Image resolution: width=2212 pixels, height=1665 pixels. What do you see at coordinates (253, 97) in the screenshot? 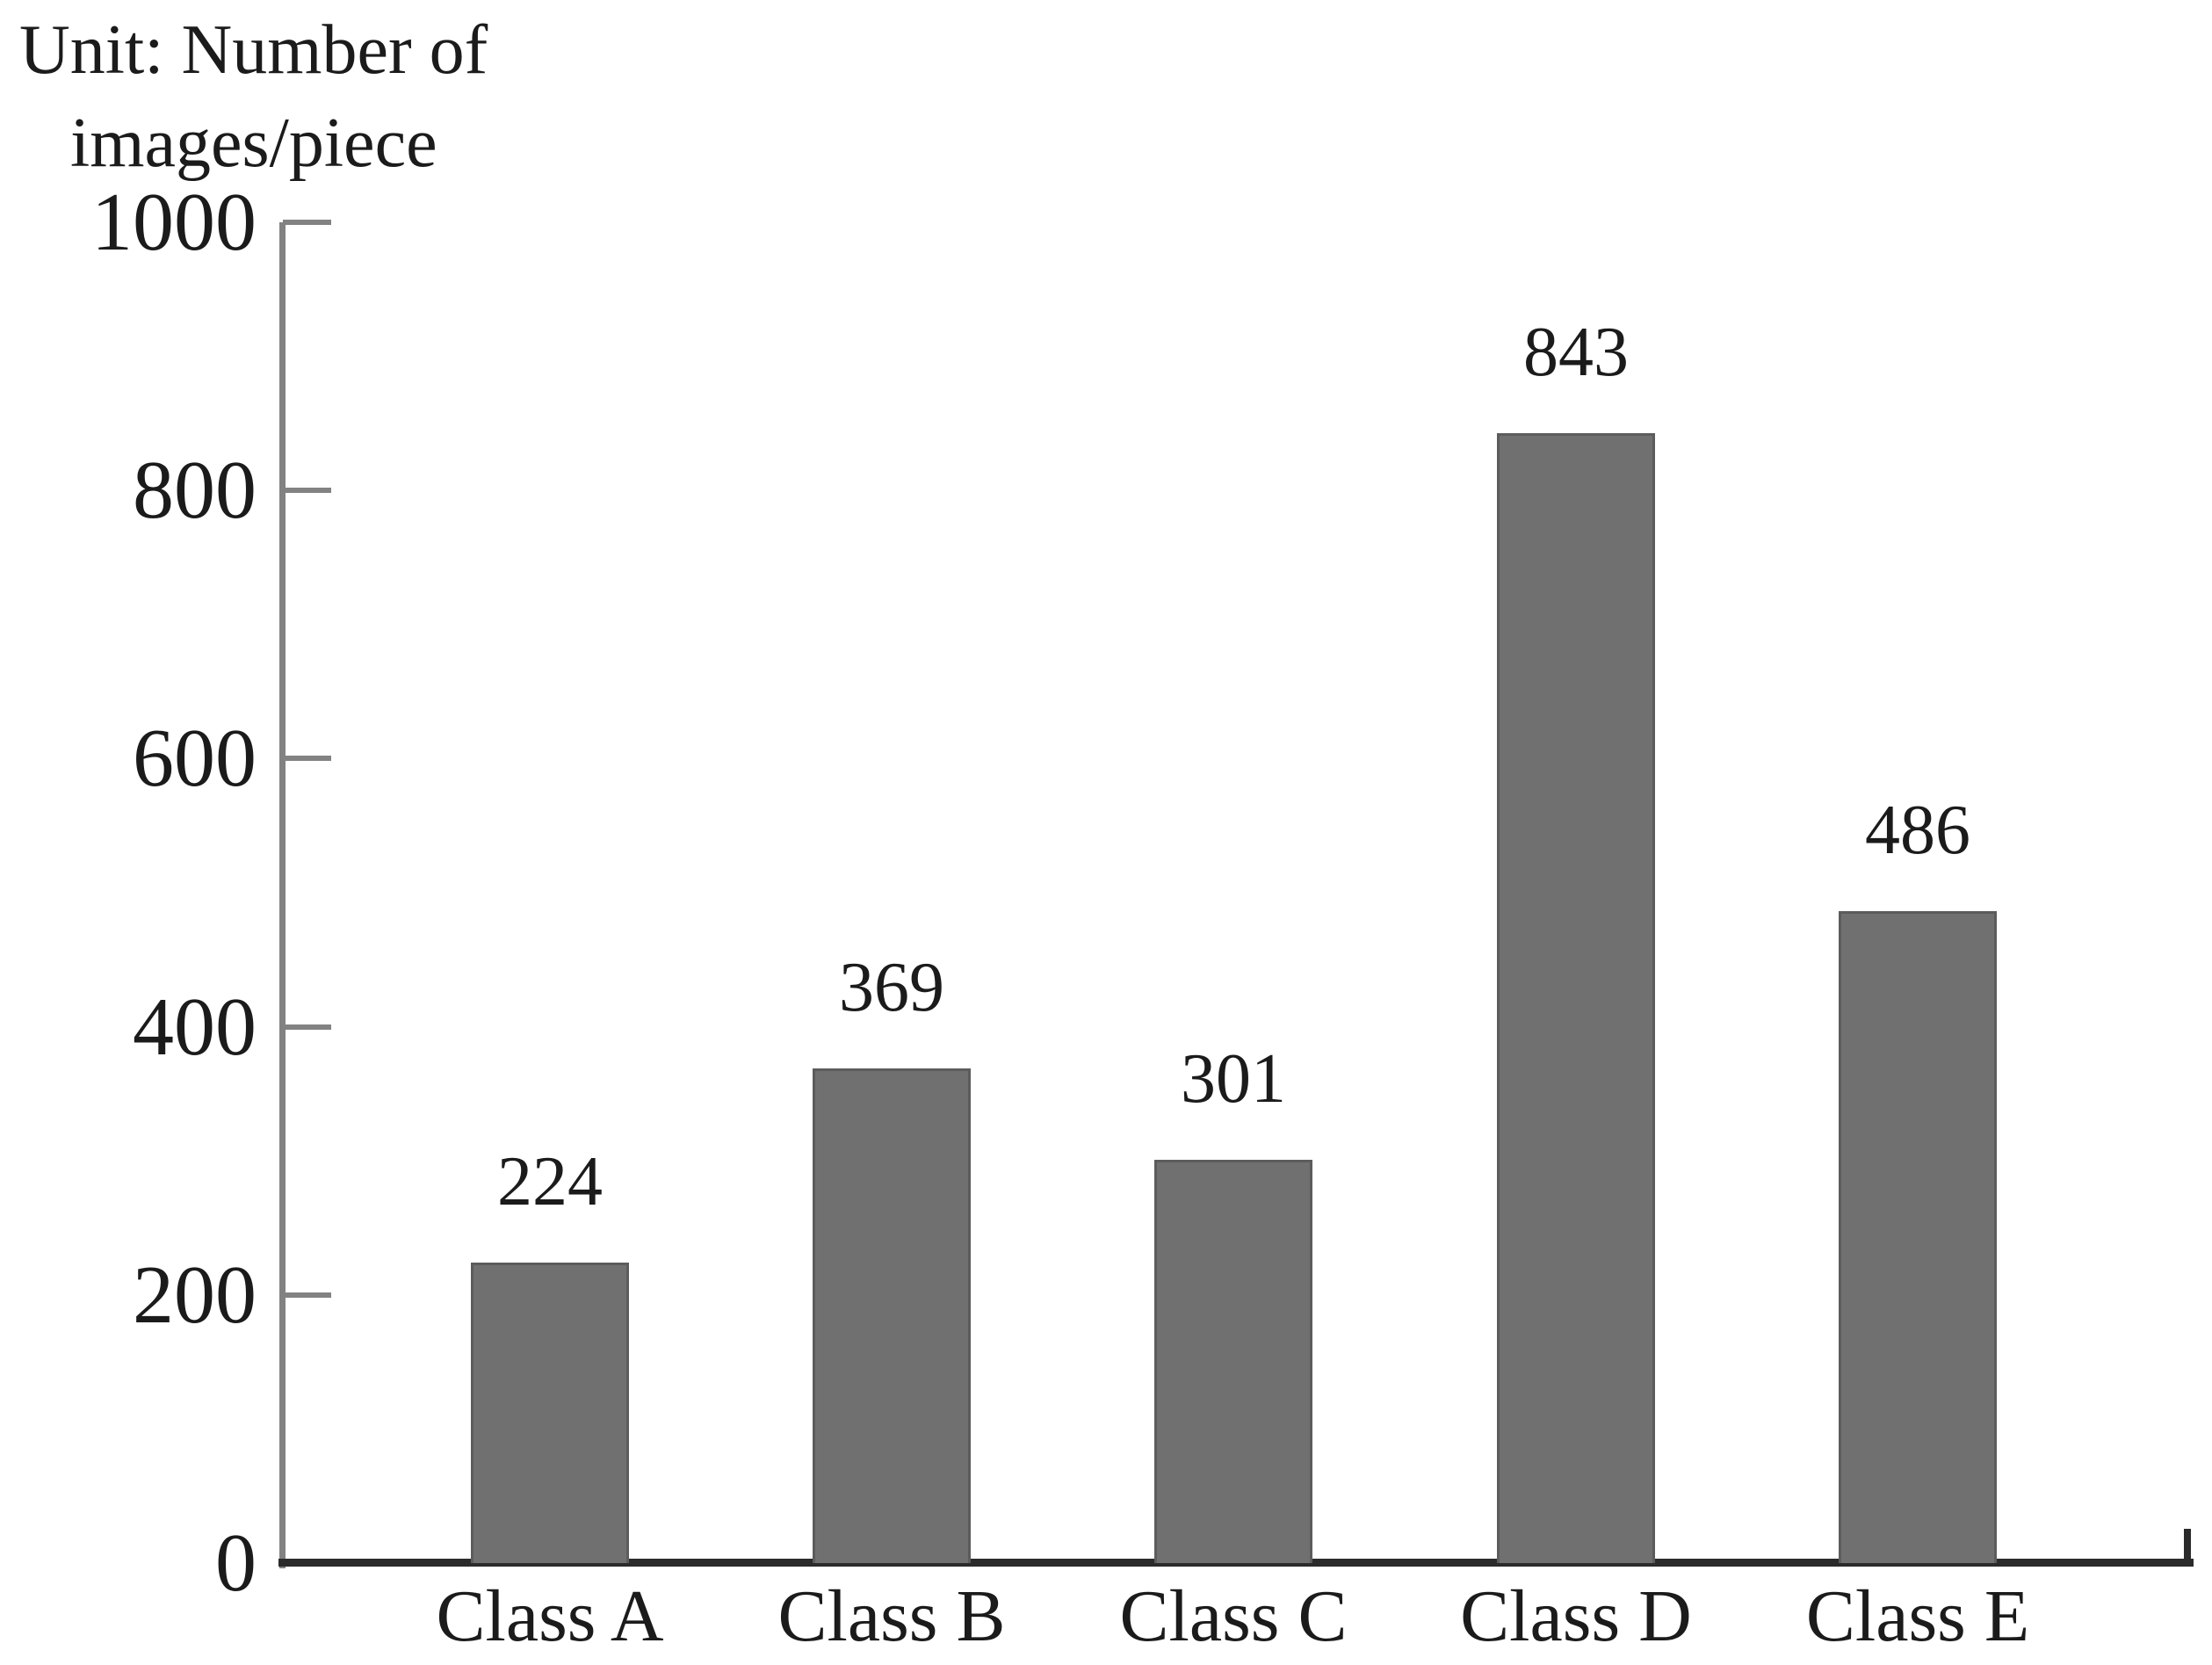
I see `unit-label: Unit: Number of images/piece` at bounding box center [253, 97].